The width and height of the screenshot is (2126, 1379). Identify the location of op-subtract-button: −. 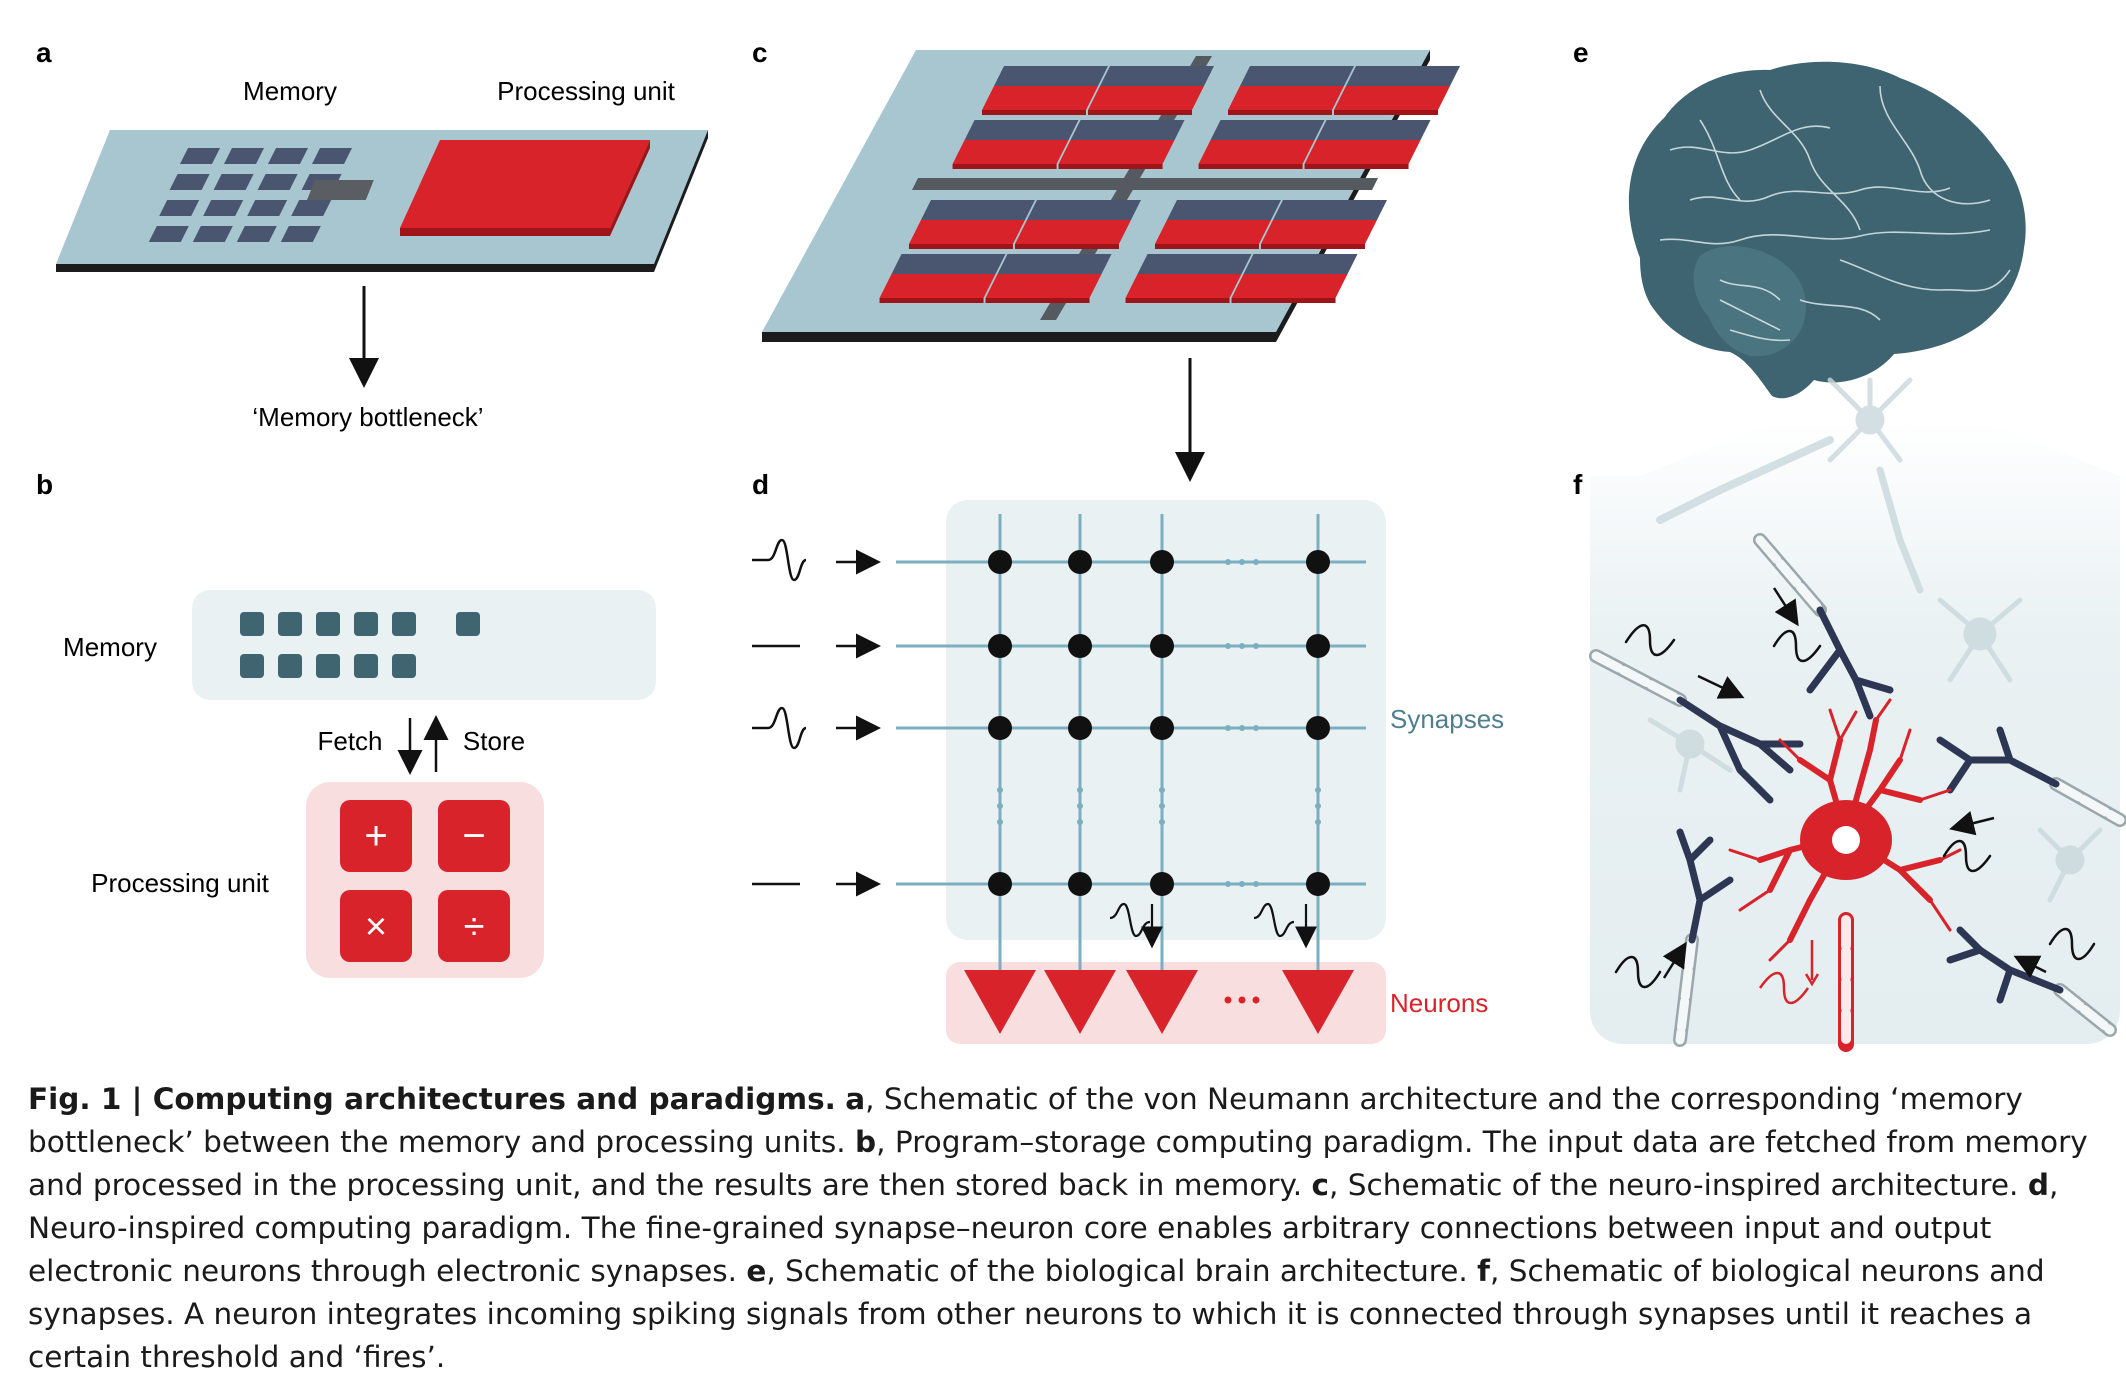
(474, 836).